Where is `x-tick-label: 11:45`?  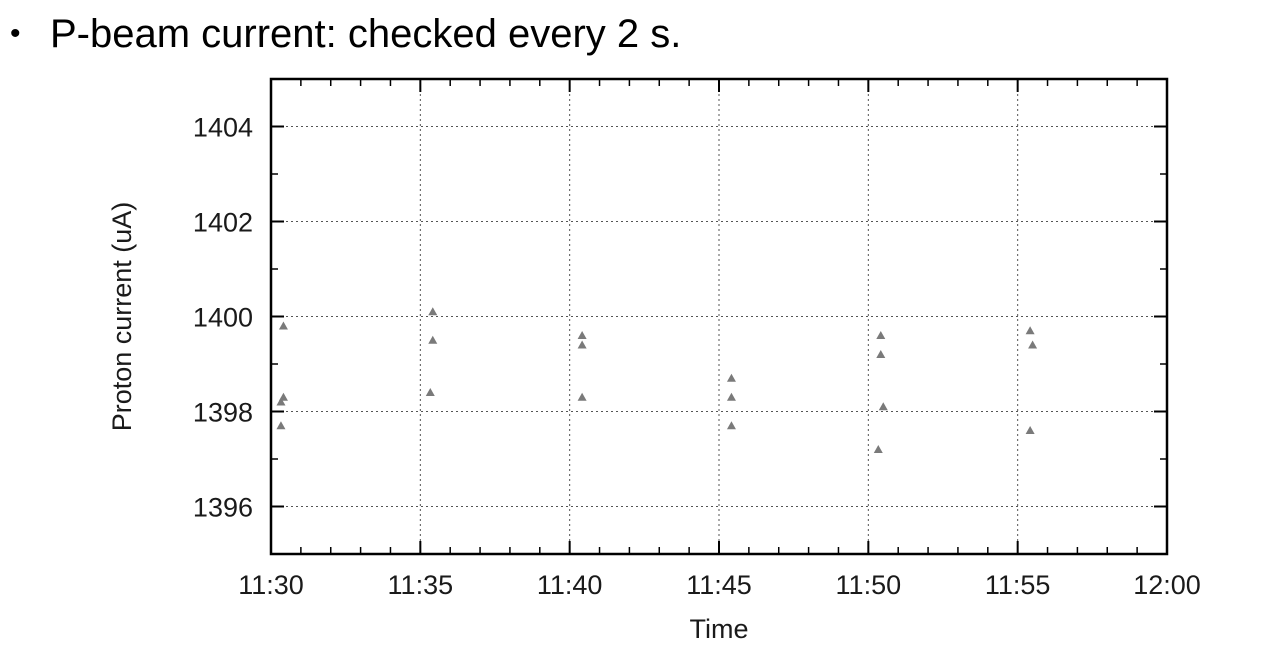
x-tick-label: 11:45 is located at coordinates (719, 585).